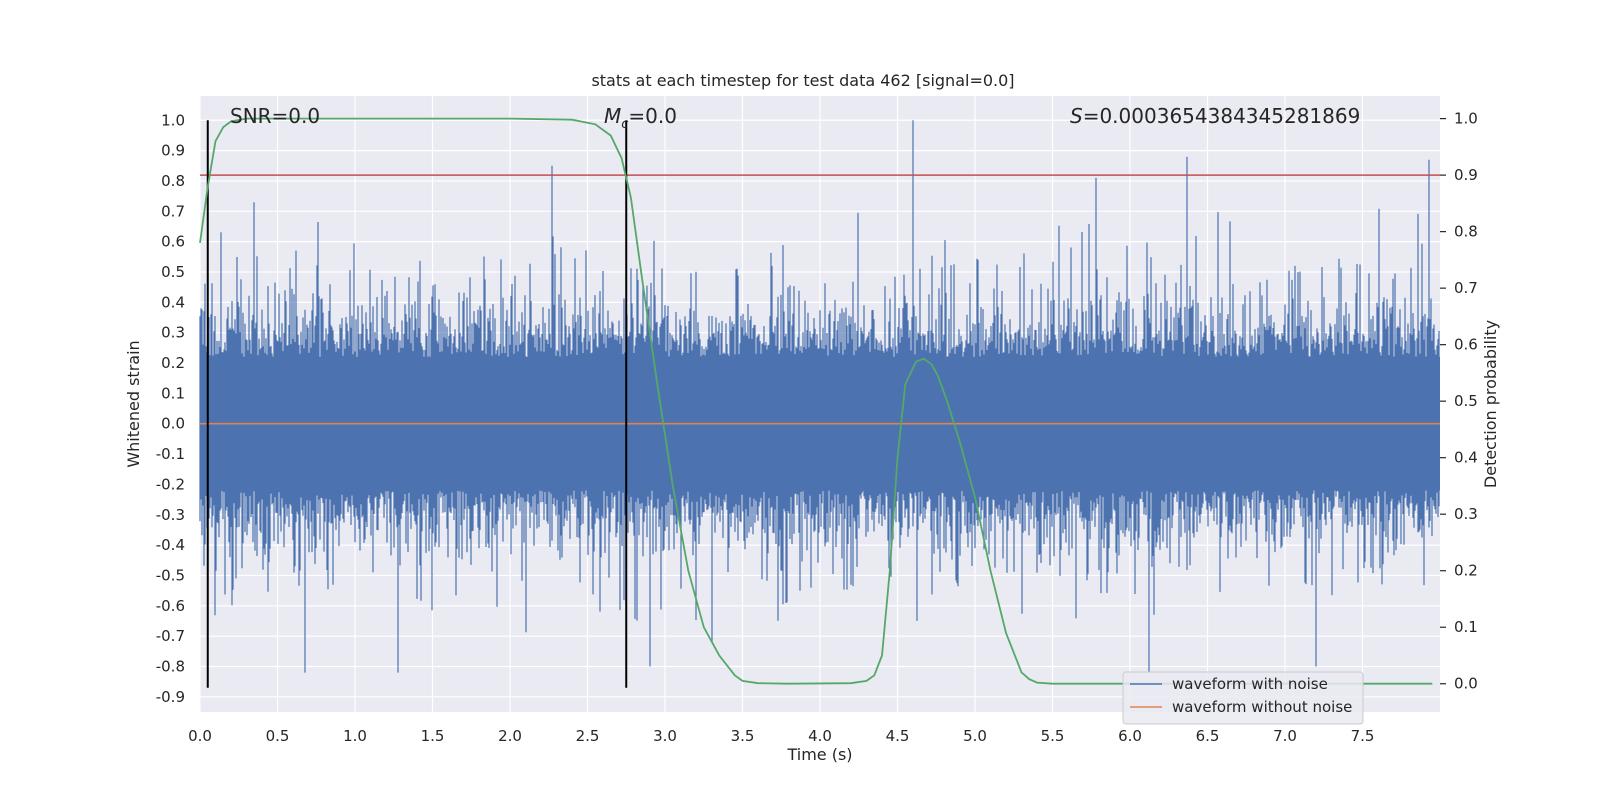 This screenshot has width=1600, height=800. I want to click on y-left-tick-label: 0.1, so click(173, 393).